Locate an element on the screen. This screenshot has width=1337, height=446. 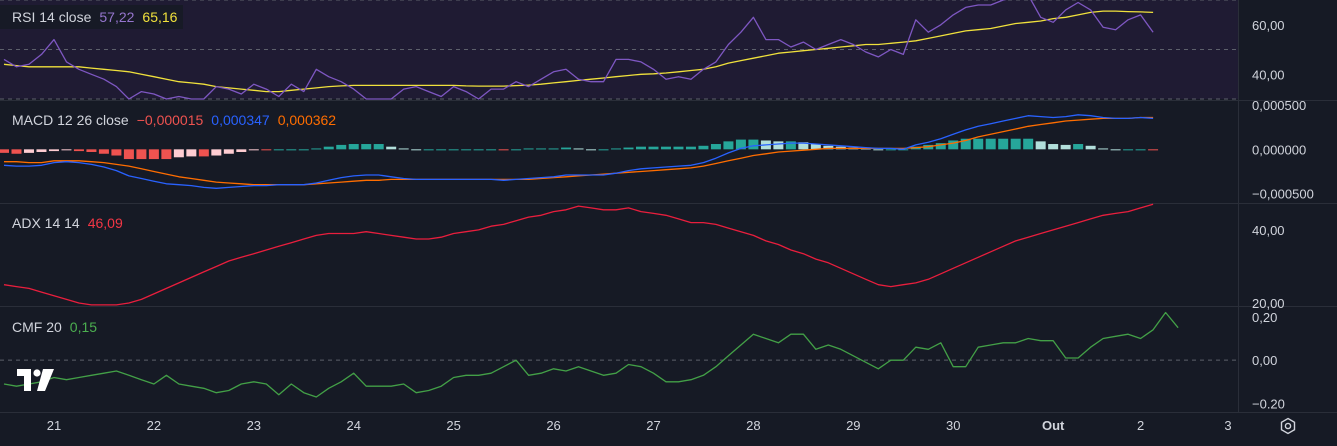
rsi-legend-label: RSI 14 close is located at coordinates (52, 17).